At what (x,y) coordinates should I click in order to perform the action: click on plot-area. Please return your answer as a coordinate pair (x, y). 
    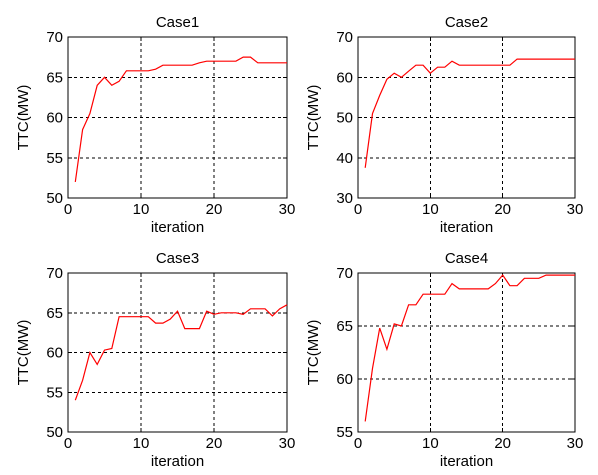
    Looking at the image, I should click on (466, 352).